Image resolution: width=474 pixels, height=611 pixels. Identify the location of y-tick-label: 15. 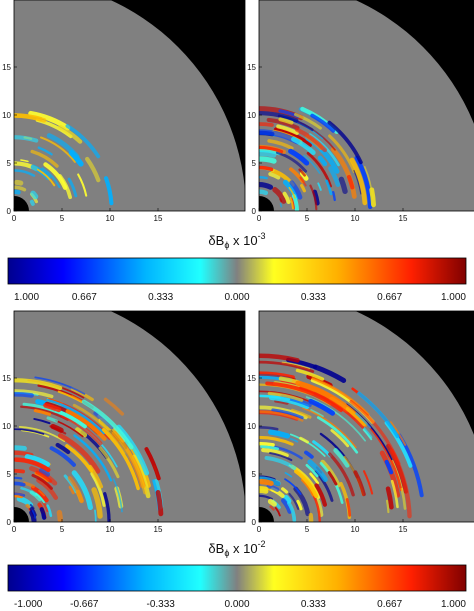
(6, 67).